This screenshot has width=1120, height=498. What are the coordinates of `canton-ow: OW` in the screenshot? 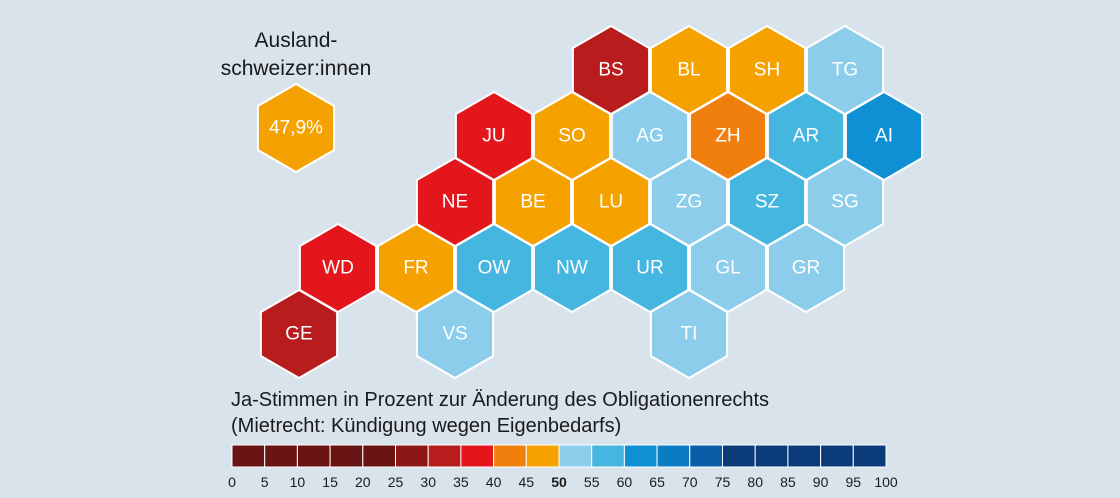 It's located at (494, 268).